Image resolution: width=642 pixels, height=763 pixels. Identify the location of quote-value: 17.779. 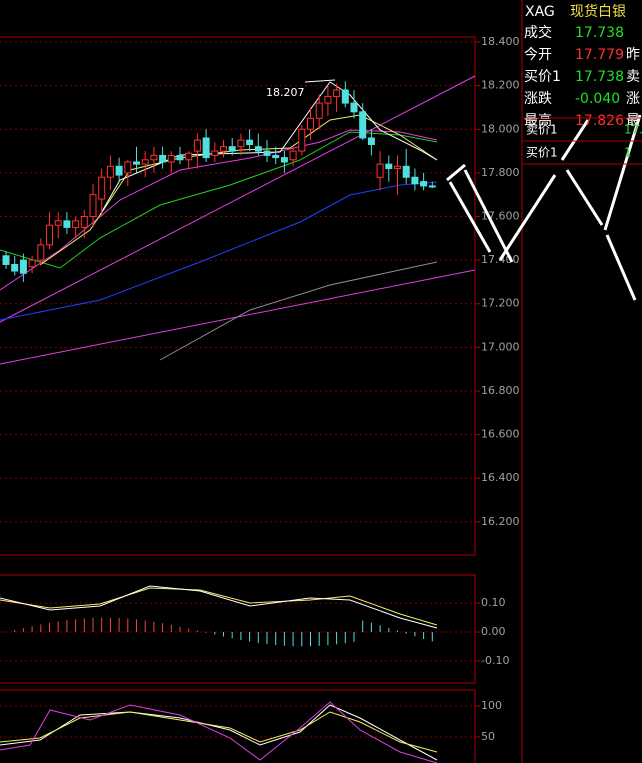
(599, 55).